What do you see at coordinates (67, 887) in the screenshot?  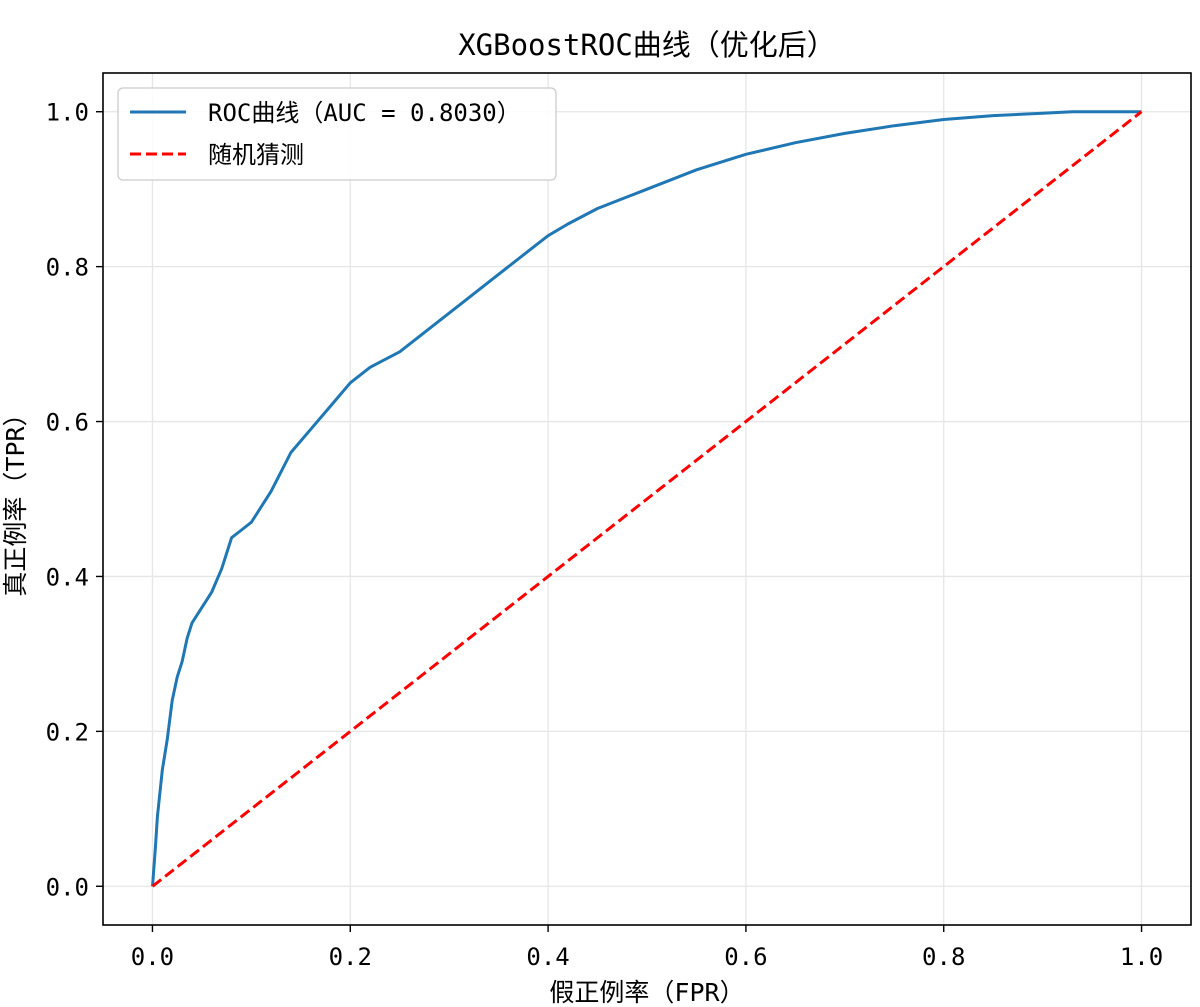 I see `y-tick-label: 0.0` at bounding box center [67, 887].